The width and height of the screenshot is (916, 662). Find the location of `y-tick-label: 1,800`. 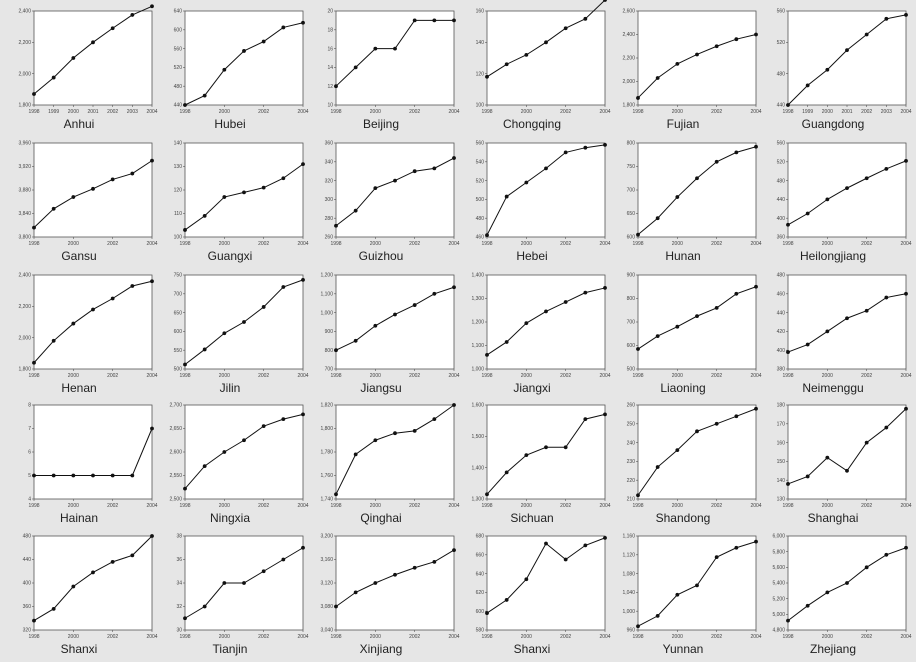

y-tick-label: 1,800 is located at coordinates (628, 106).